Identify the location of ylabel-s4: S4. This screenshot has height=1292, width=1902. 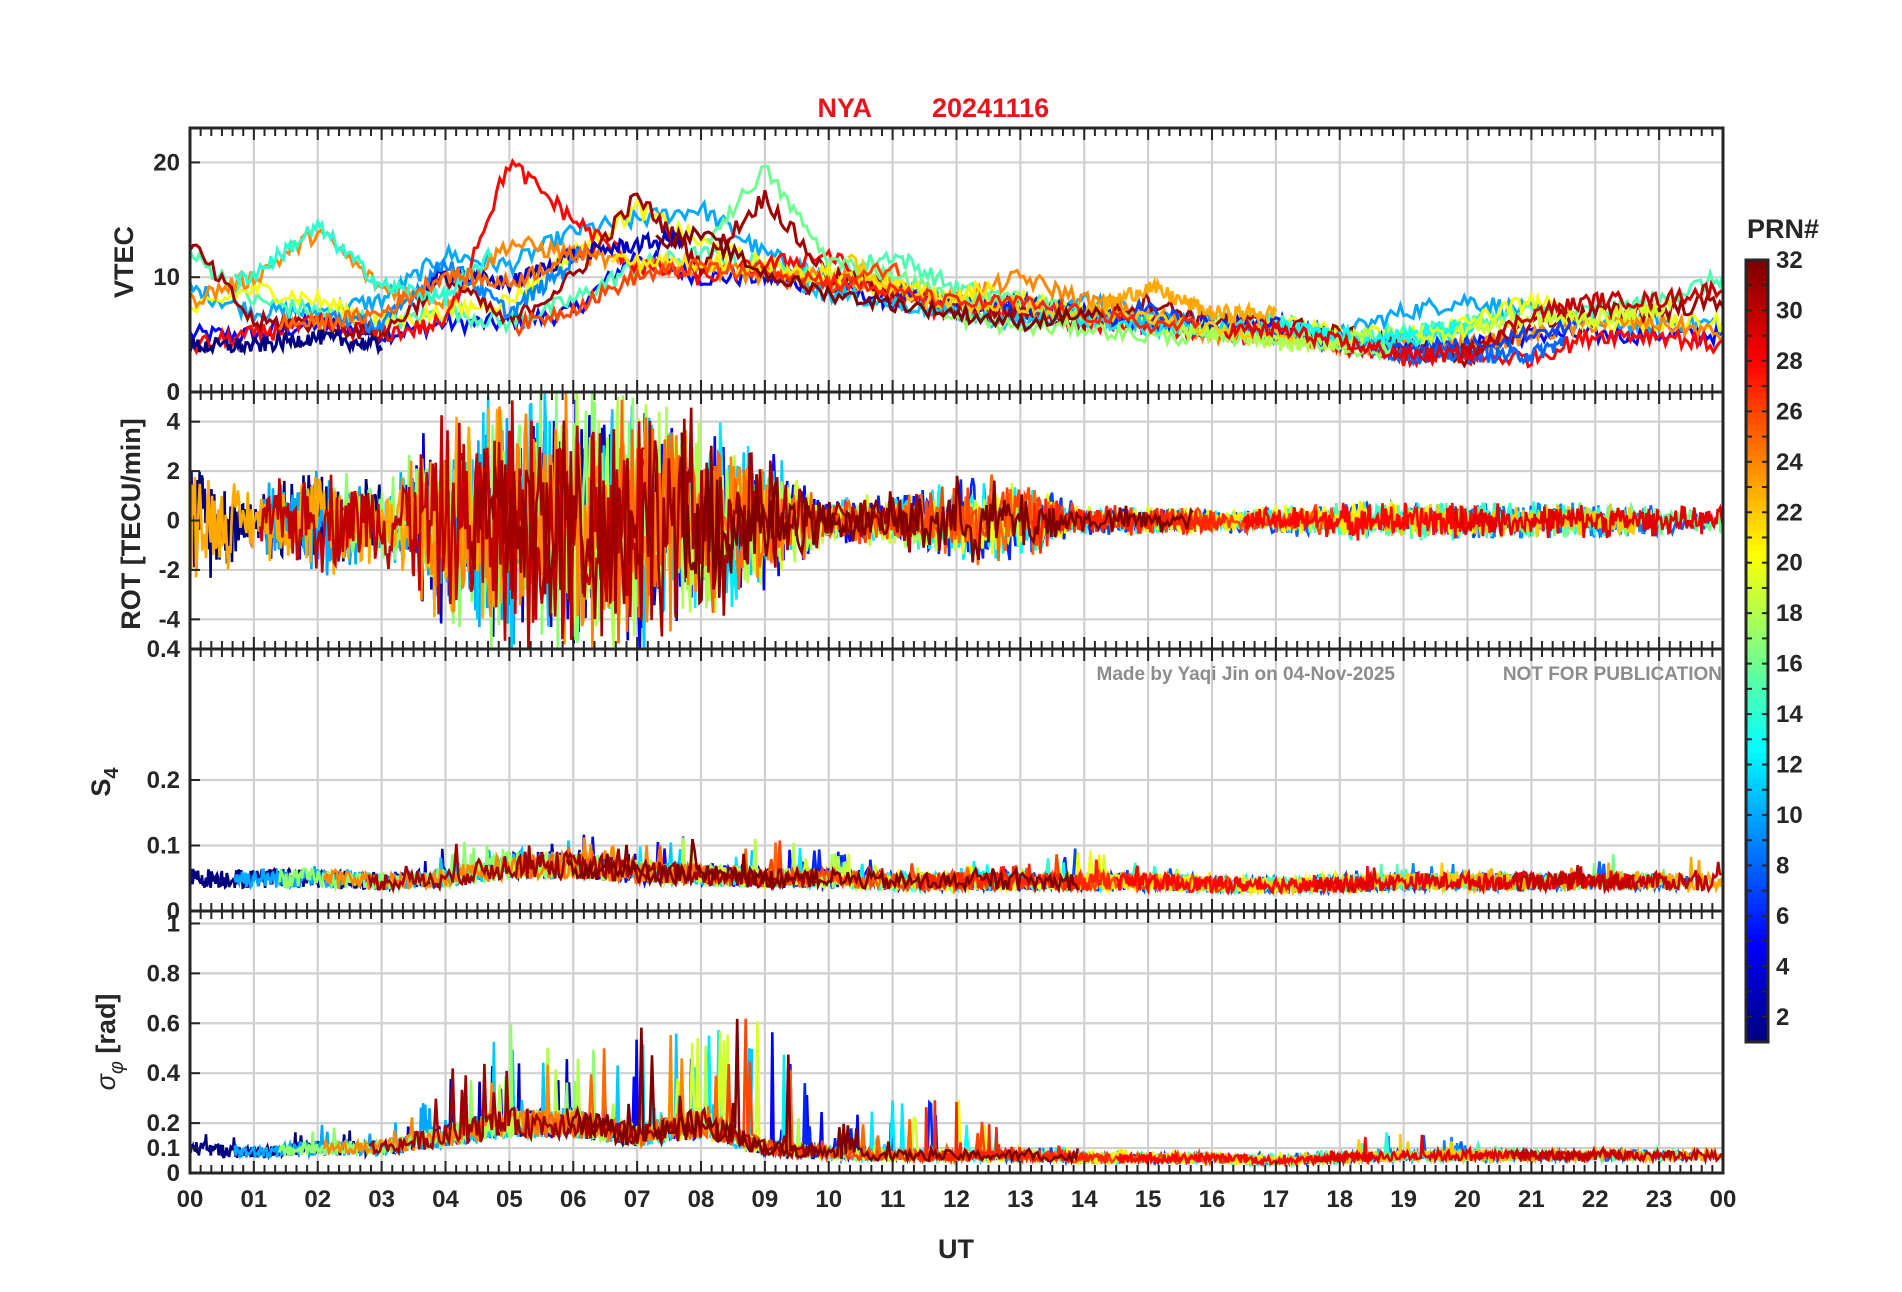
(104, 782).